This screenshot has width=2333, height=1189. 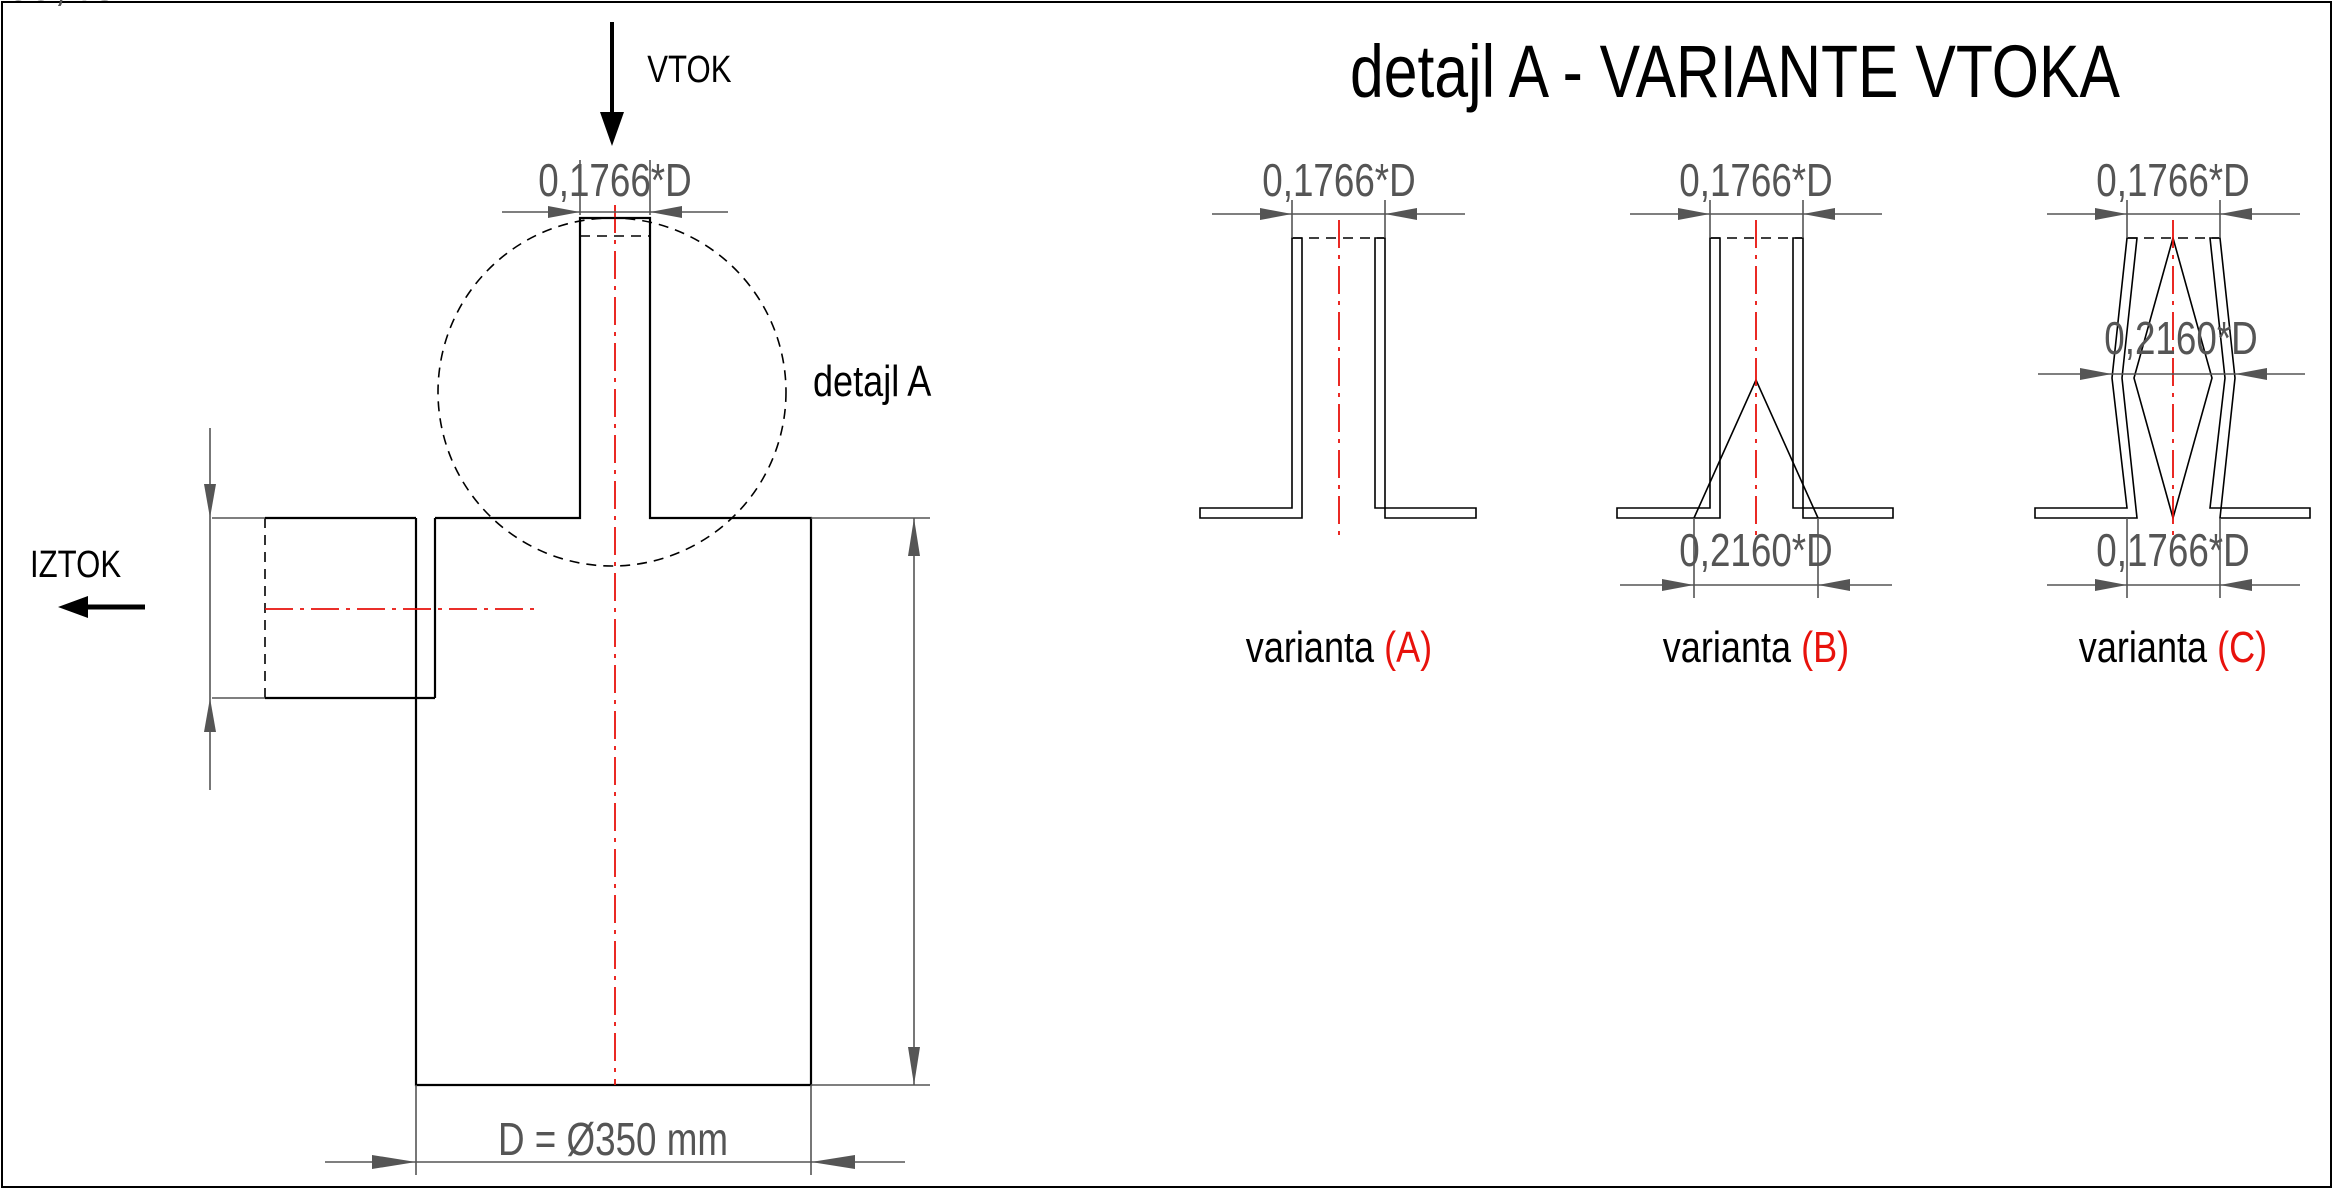 What do you see at coordinates (614, 180) in the screenshot?
I see `dim-inlet-width-text: 0,1766*D` at bounding box center [614, 180].